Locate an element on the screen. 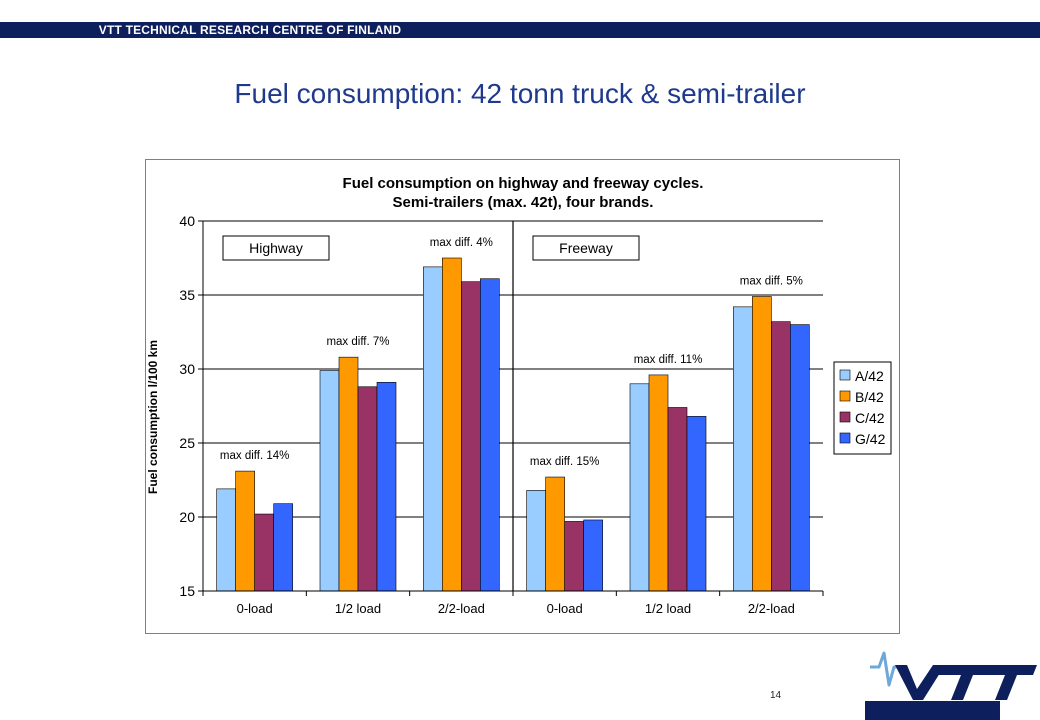 This screenshot has width=1040, height=720. y-tick-label: 40 is located at coordinates (187, 221).